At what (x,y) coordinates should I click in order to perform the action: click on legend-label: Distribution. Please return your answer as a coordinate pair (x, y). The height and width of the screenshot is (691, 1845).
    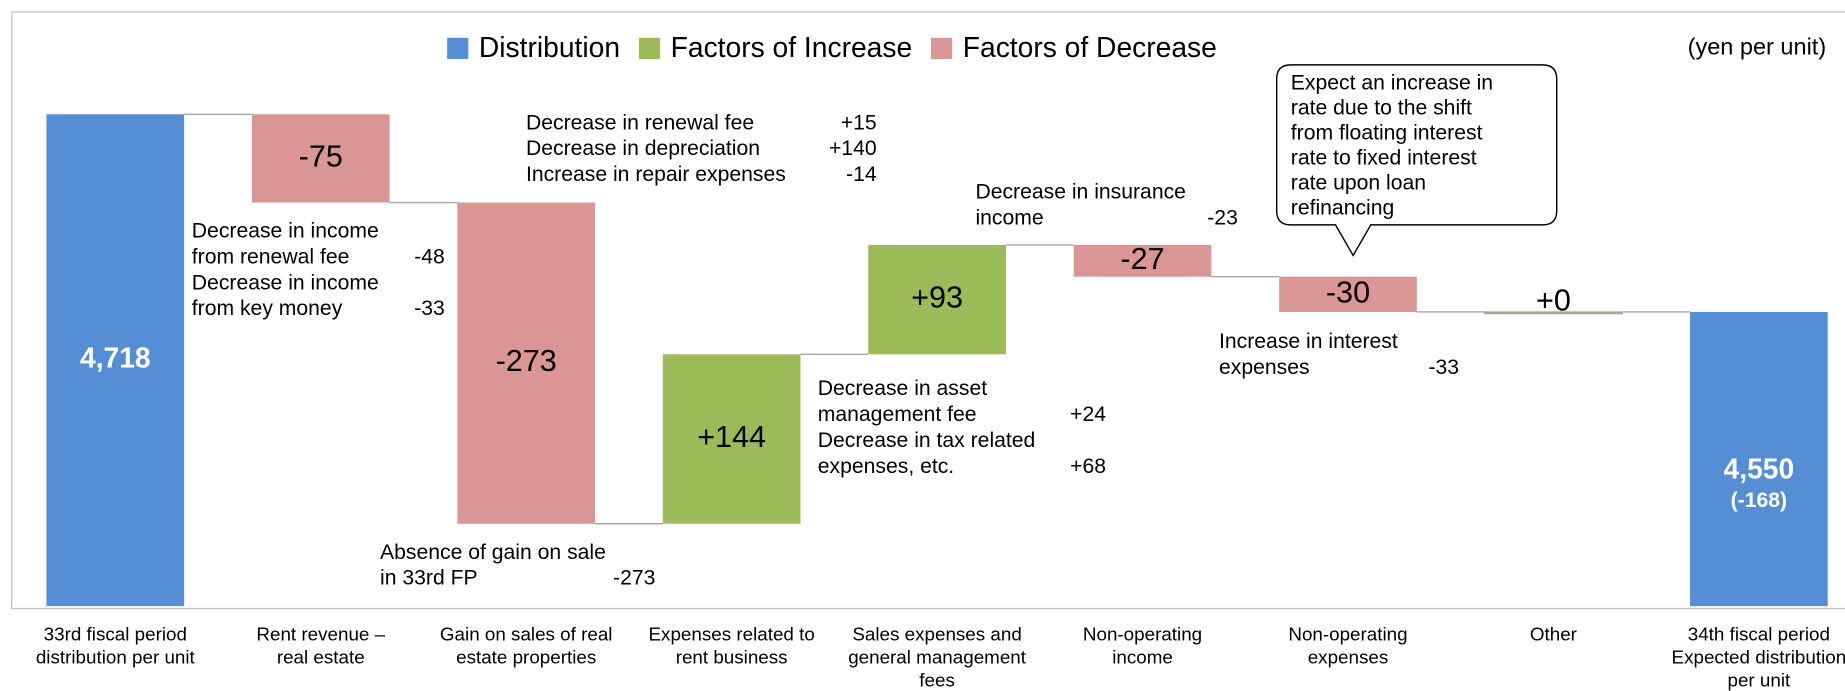
    Looking at the image, I should click on (549, 47).